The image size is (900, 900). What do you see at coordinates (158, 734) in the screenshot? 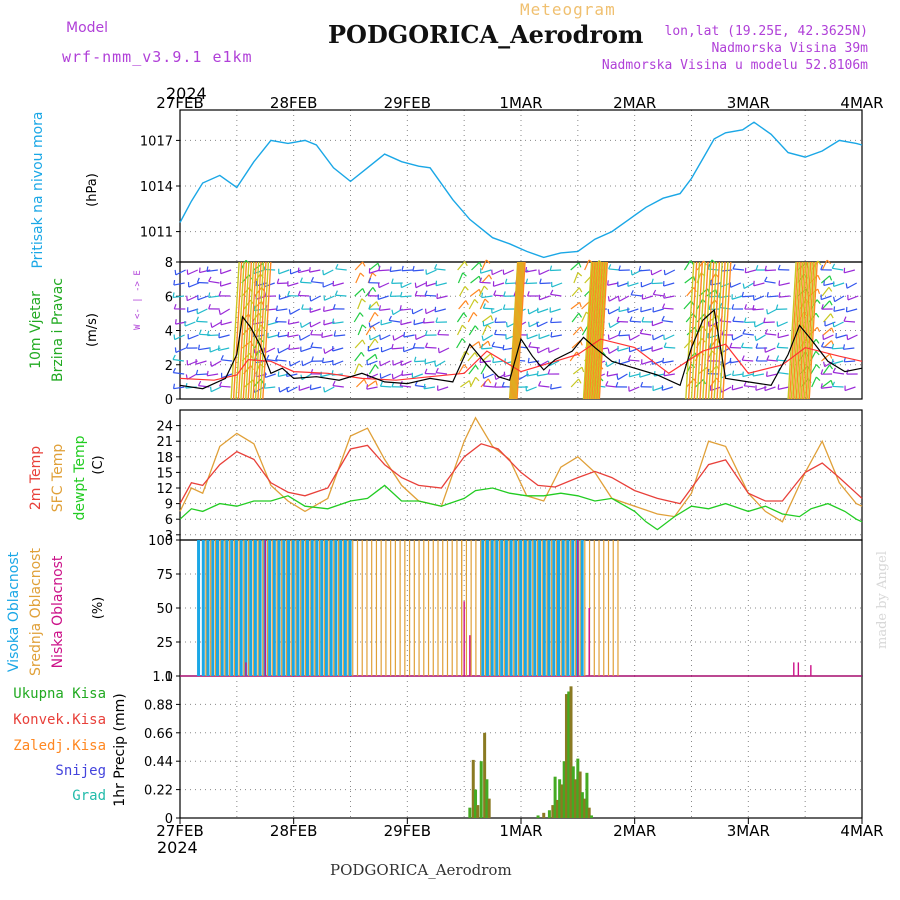
I see `y-tick-label: 0.66` at bounding box center [158, 734].